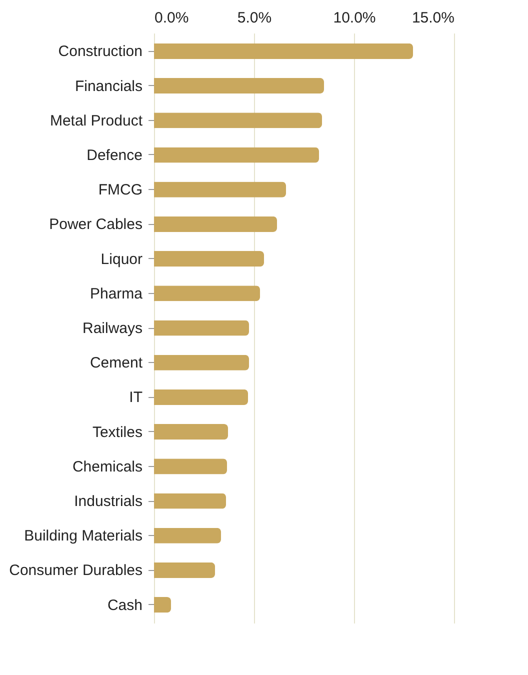 The height and width of the screenshot is (675, 528). Describe the element at coordinates (97, 121) in the screenshot. I see `y-tick-label: Metal Product` at that location.